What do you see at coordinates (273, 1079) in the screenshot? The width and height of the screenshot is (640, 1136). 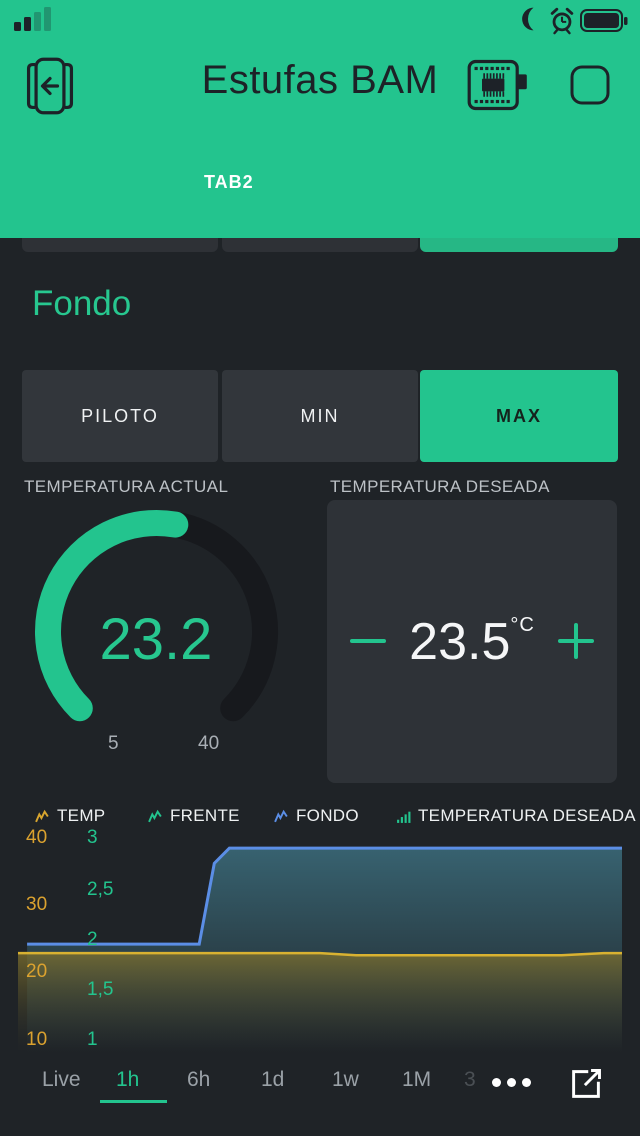 I see `time-range-1d: 1d` at bounding box center [273, 1079].